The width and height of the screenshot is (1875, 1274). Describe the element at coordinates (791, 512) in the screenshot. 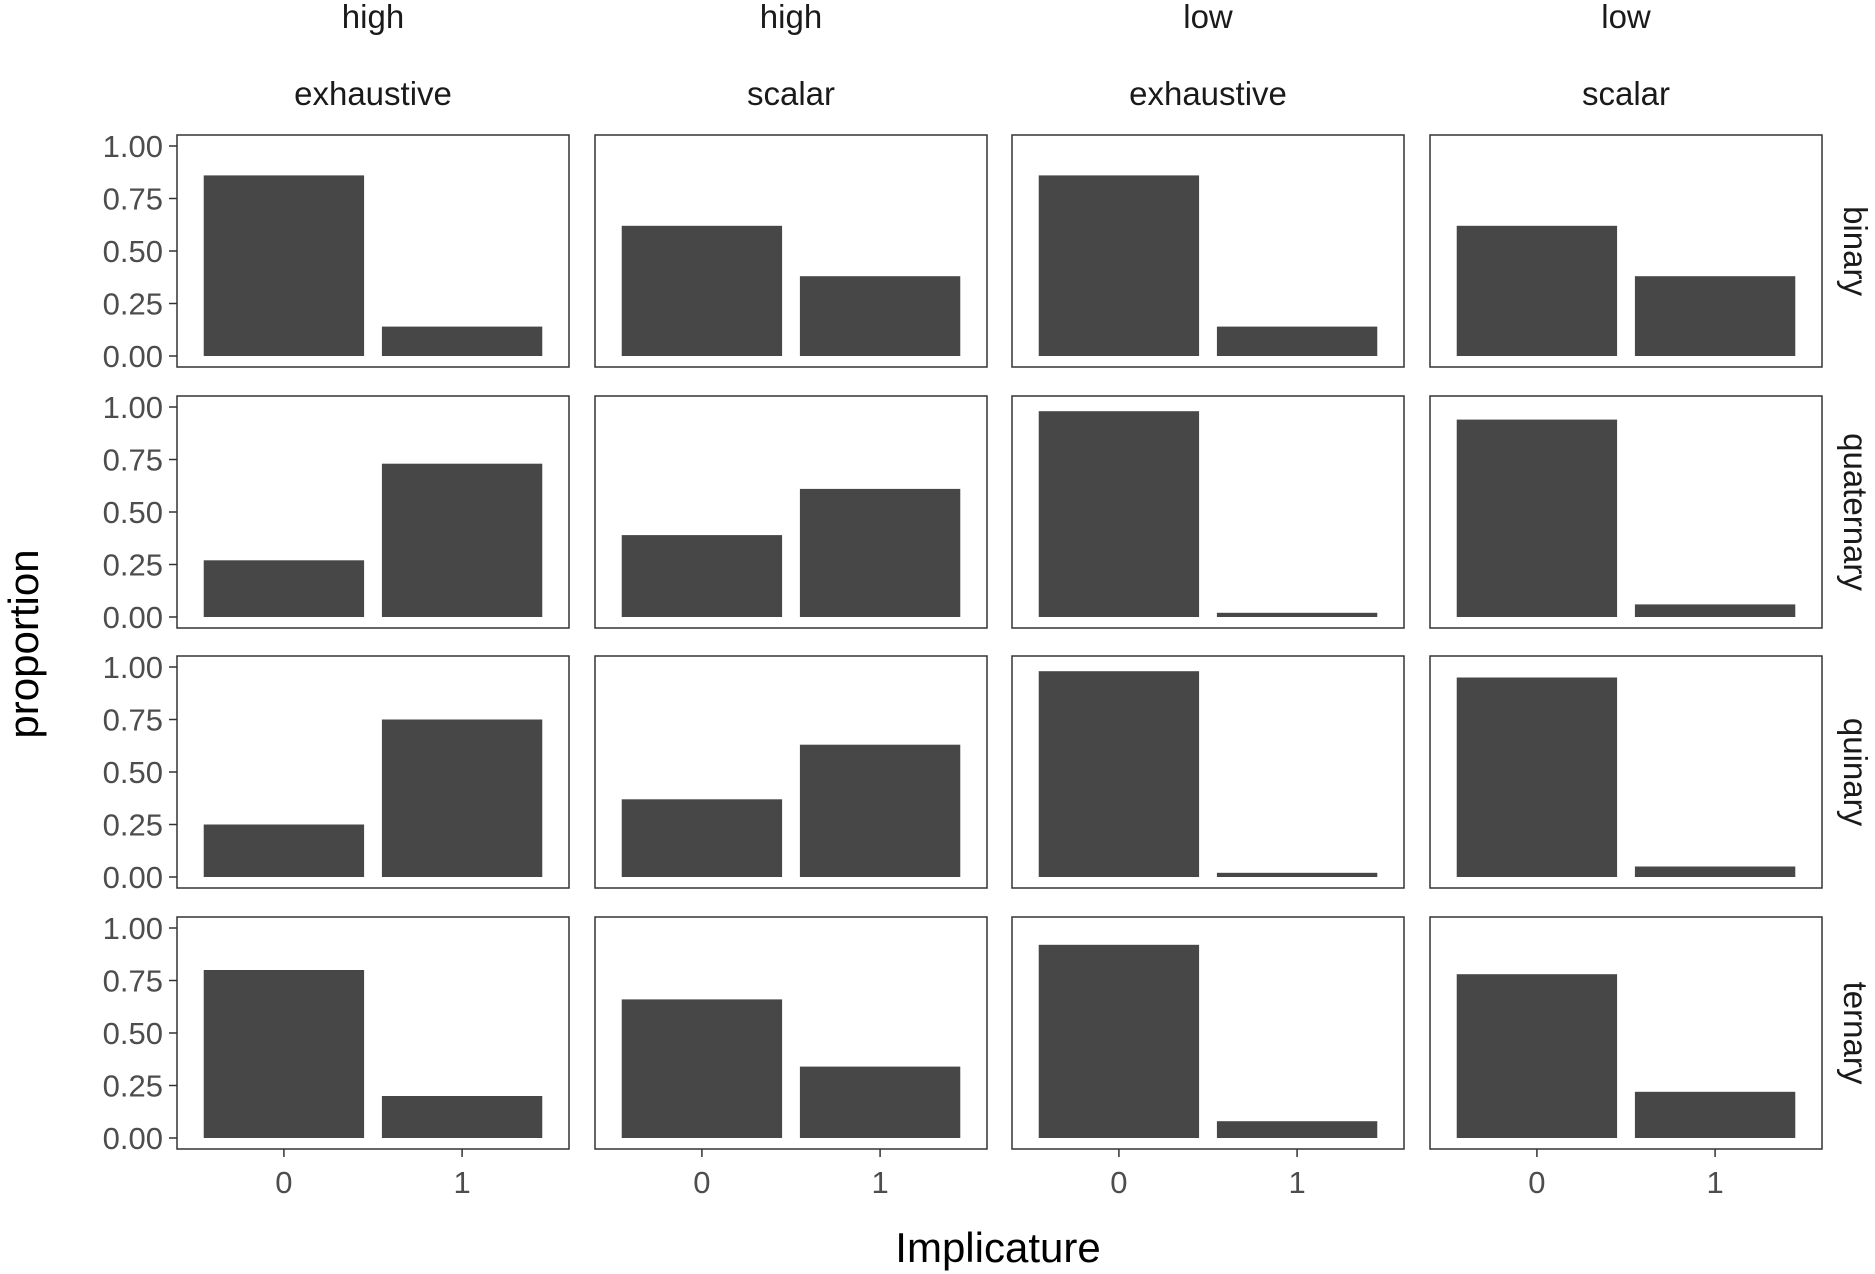

I see `panel-border-quaternary-high-scalar` at that location.